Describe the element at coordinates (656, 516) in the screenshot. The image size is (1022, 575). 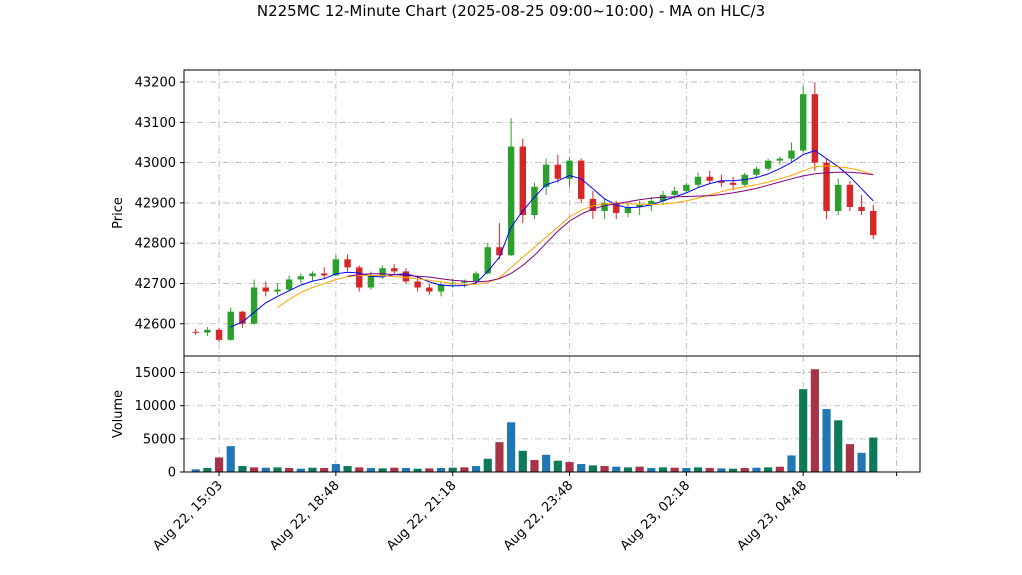
I see `x-tick-label: Aug 23, 02:18` at that location.